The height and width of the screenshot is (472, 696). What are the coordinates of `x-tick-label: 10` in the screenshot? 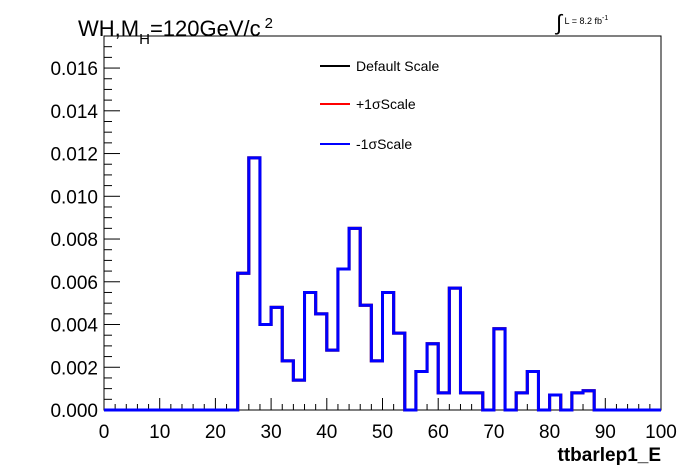 It's located at (159, 432).